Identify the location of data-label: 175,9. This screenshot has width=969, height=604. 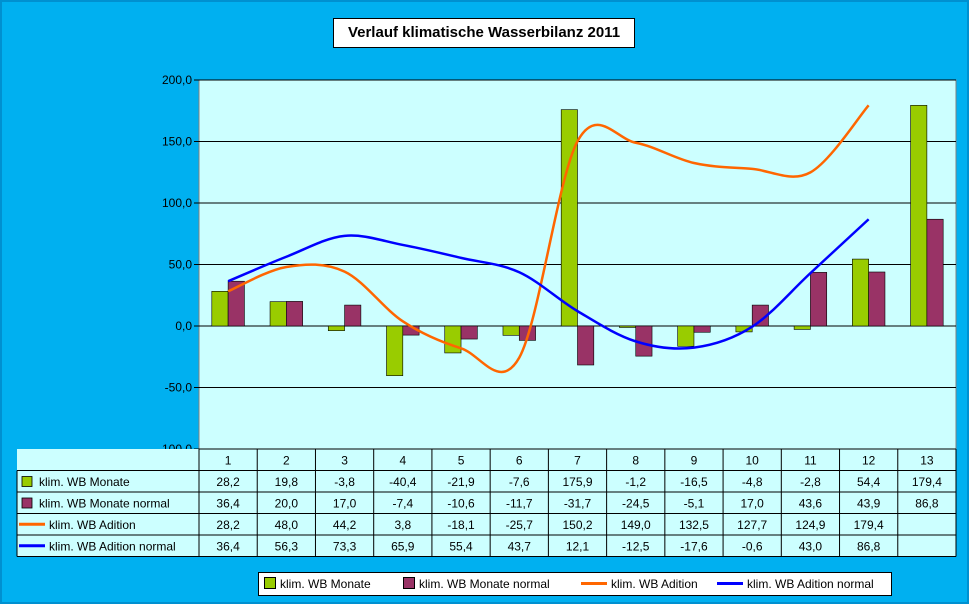
(577, 482).